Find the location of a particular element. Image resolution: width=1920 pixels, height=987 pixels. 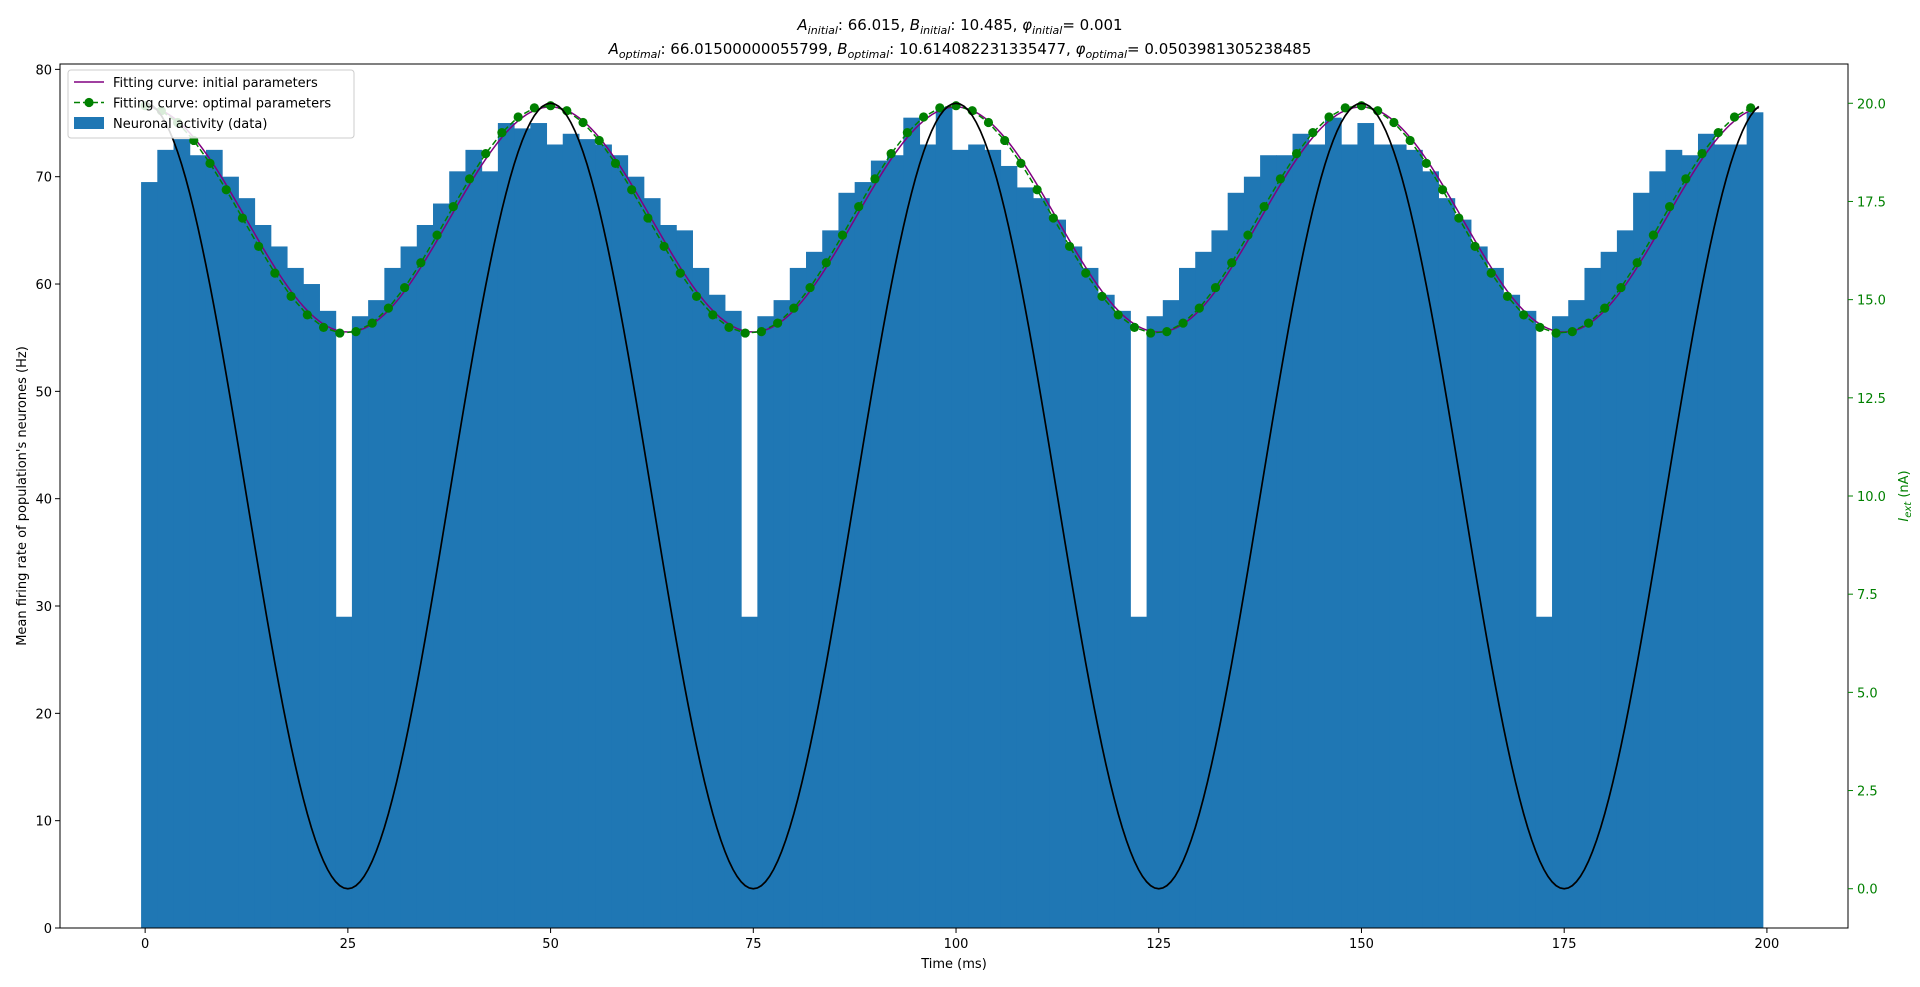

chart-title-line1-part: = 0.001 is located at coordinates (1092, 25).